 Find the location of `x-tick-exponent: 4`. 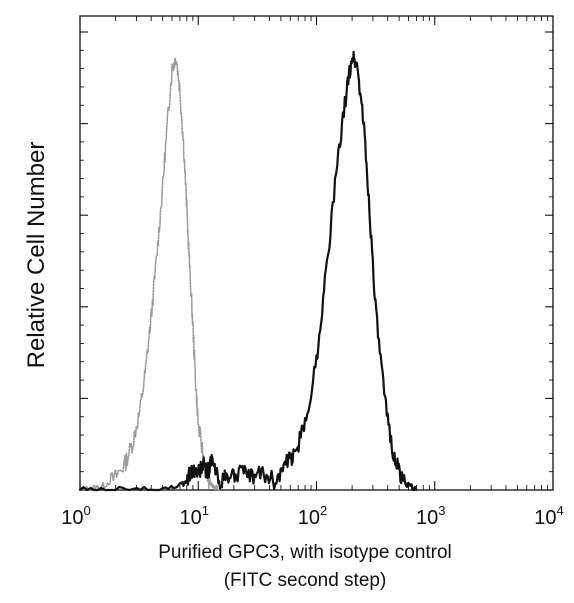

x-tick-exponent: 4 is located at coordinates (560, 510).